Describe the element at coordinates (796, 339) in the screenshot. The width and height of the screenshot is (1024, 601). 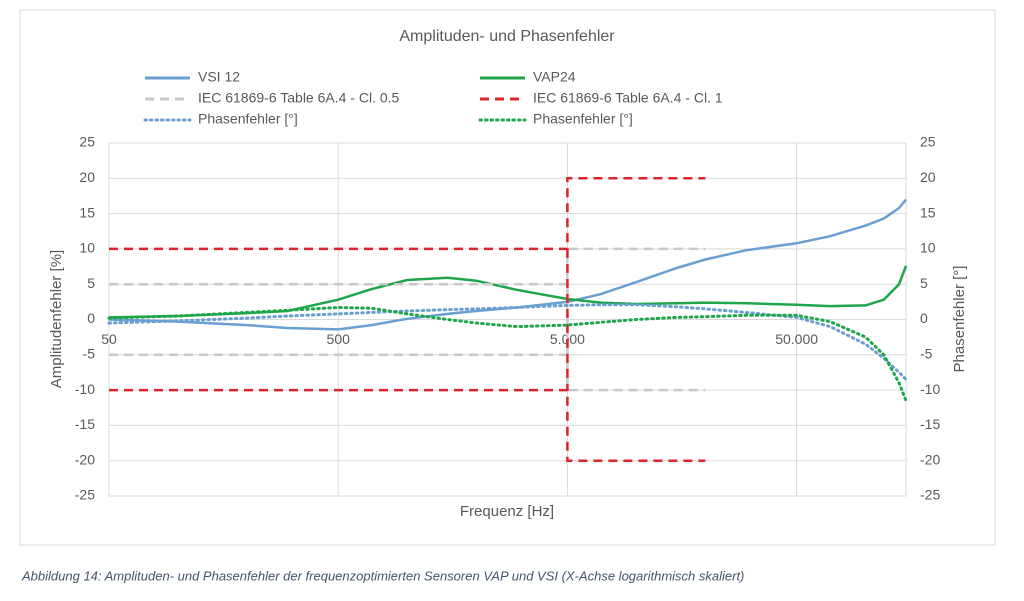
I see `x-tick-label: 50.000` at that location.